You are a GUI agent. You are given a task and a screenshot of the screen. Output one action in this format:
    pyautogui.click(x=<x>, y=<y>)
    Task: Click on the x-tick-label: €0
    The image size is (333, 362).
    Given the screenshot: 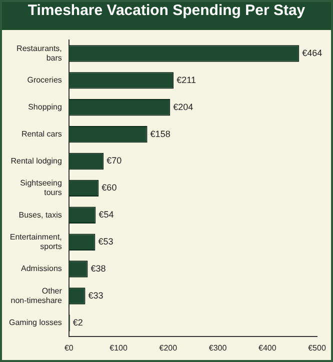 What is the action you would take?
    pyautogui.click(x=69, y=347)
    